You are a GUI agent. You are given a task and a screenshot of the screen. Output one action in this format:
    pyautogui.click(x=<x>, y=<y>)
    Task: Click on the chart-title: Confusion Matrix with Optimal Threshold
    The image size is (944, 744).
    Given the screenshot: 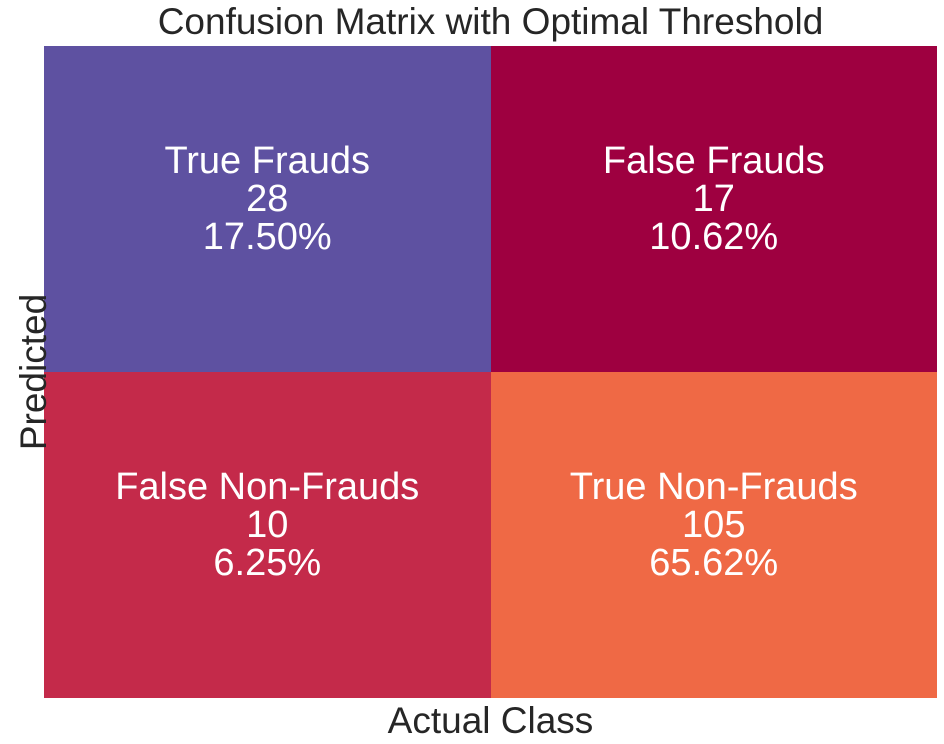 What is the action you would take?
    pyautogui.click(x=490, y=21)
    